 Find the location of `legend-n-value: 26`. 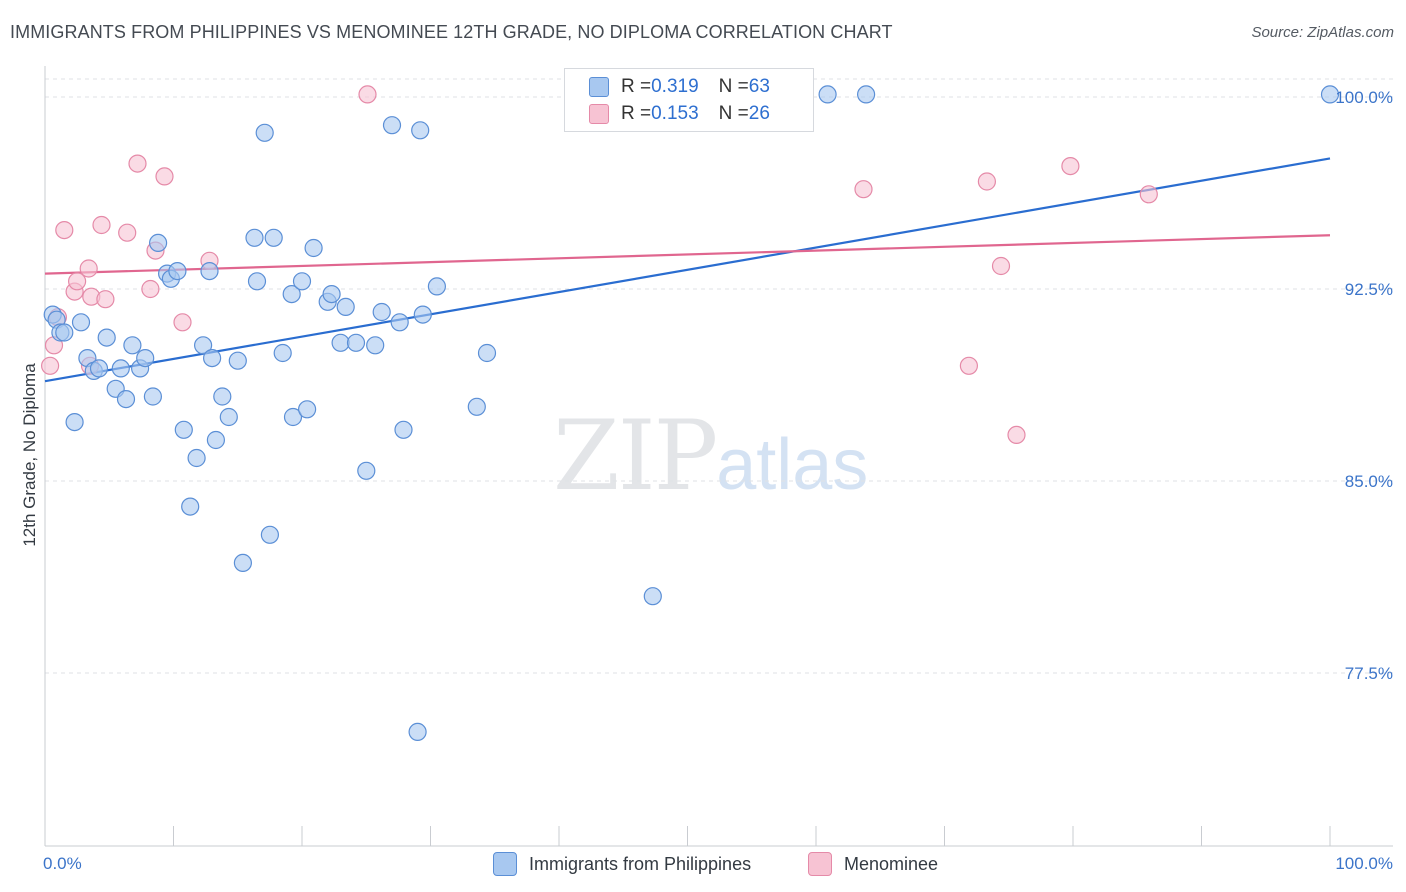

legend-n-value: 26 is located at coordinates (759, 113).